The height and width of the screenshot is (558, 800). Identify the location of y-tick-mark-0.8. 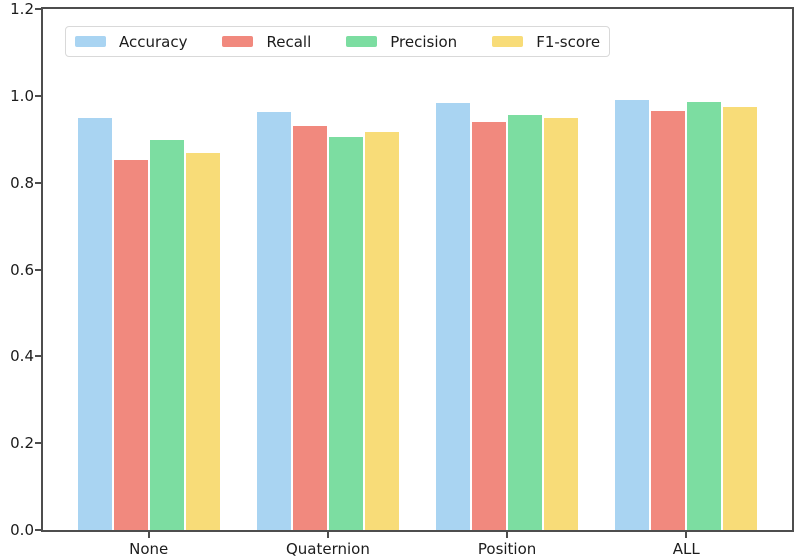
(38, 182).